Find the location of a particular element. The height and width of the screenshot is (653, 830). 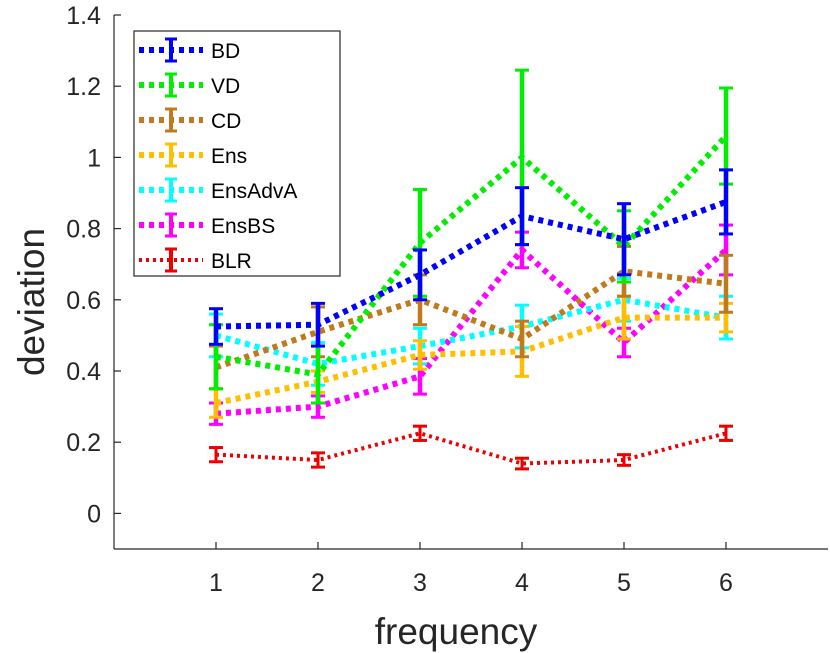

legend-entry-ensadva: EnsAdvA is located at coordinates (218, 190).